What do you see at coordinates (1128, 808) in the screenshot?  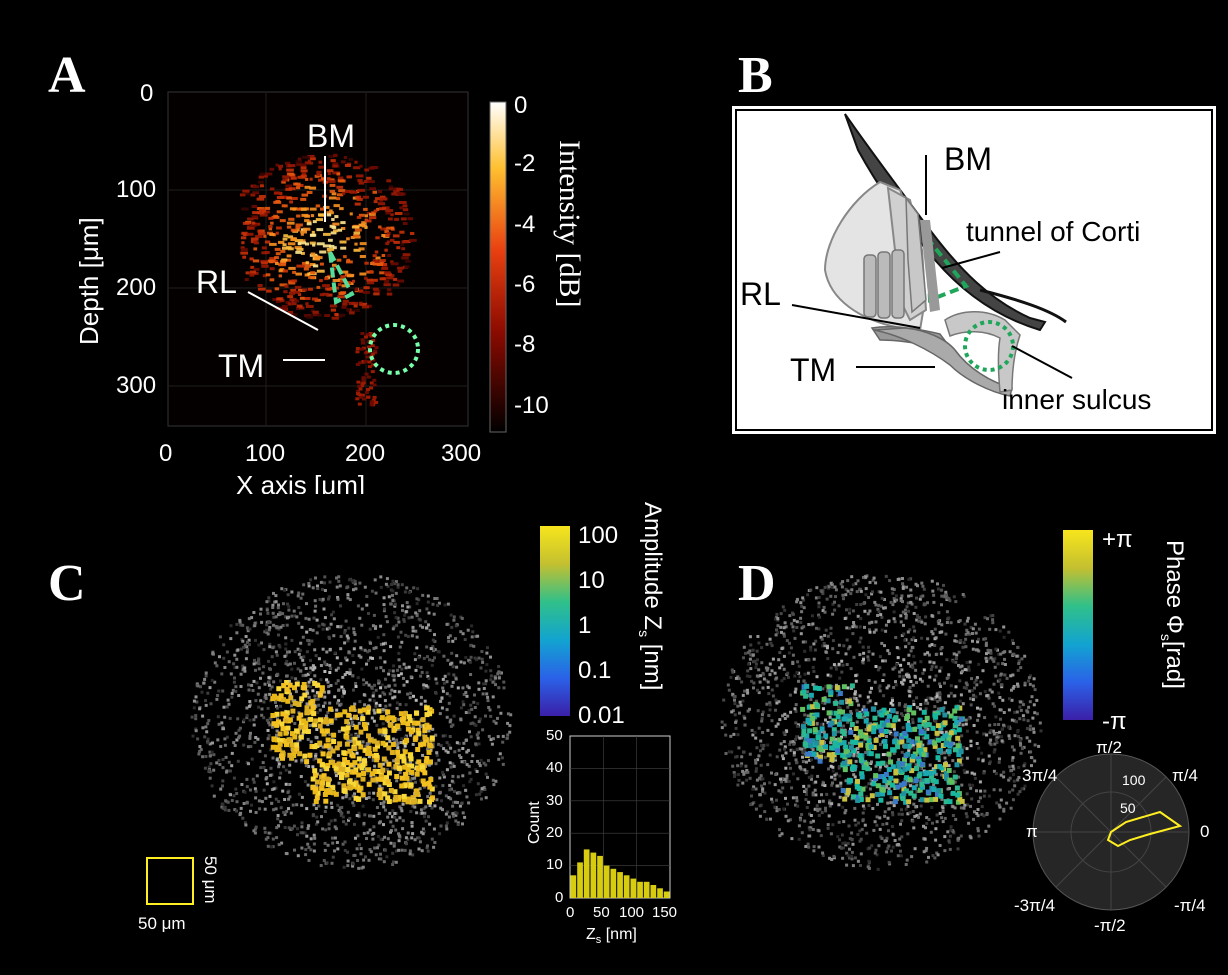 I see `polar-radial-label: 50` at bounding box center [1128, 808].